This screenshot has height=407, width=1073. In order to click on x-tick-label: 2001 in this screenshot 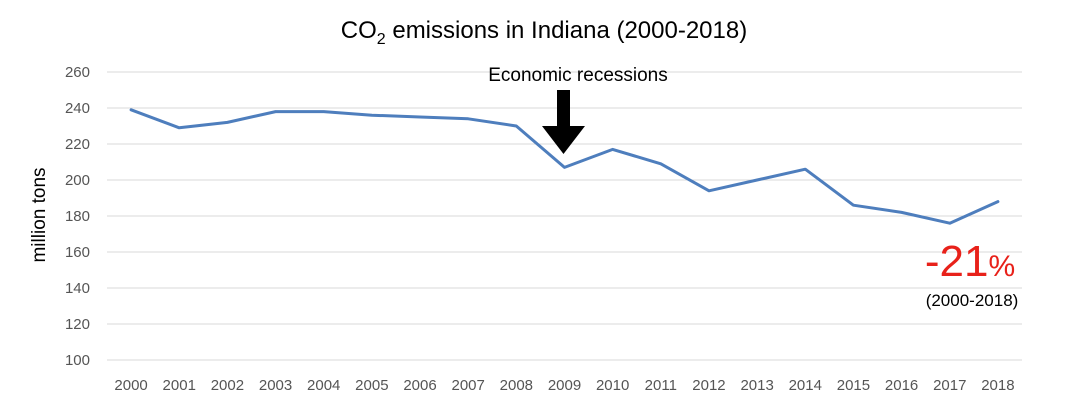, I will do `click(179, 385)`.